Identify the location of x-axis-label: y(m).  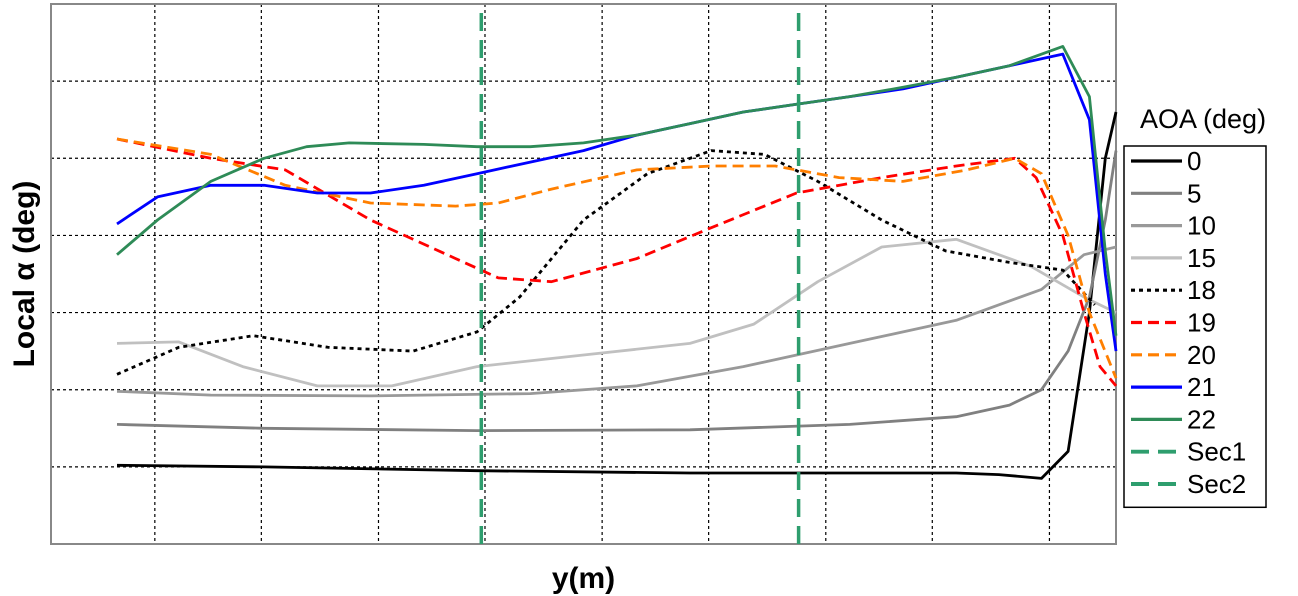
(583, 578).